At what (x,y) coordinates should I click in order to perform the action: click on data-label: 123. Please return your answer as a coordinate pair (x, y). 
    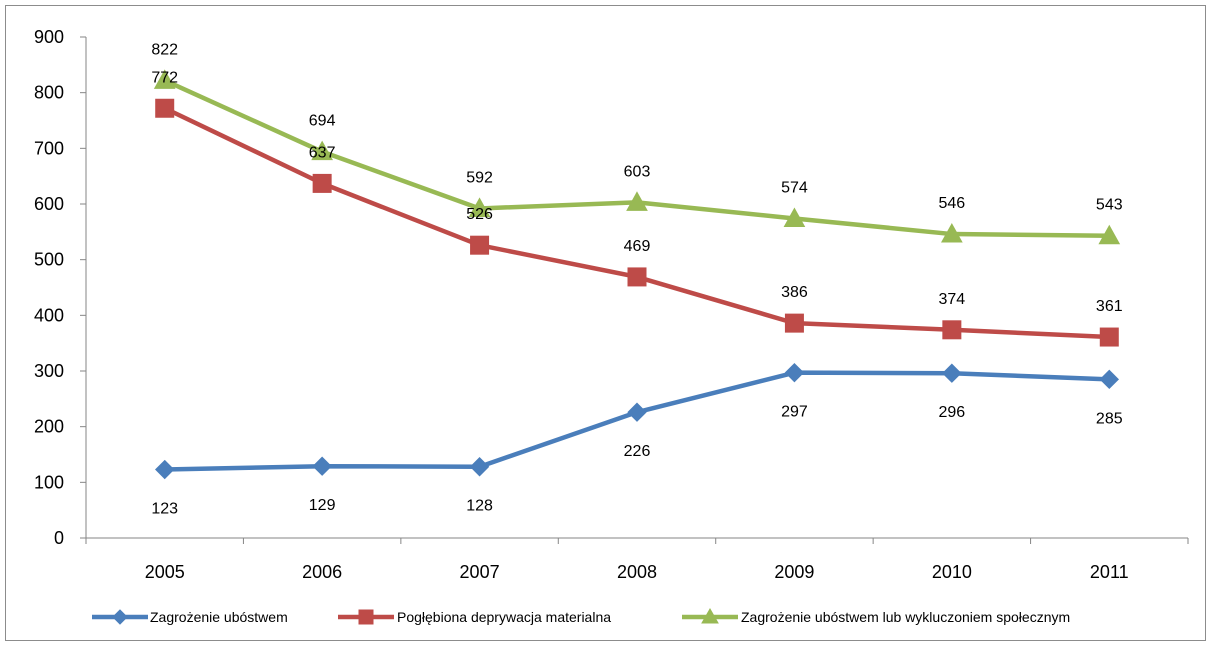
    Looking at the image, I should click on (164, 509).